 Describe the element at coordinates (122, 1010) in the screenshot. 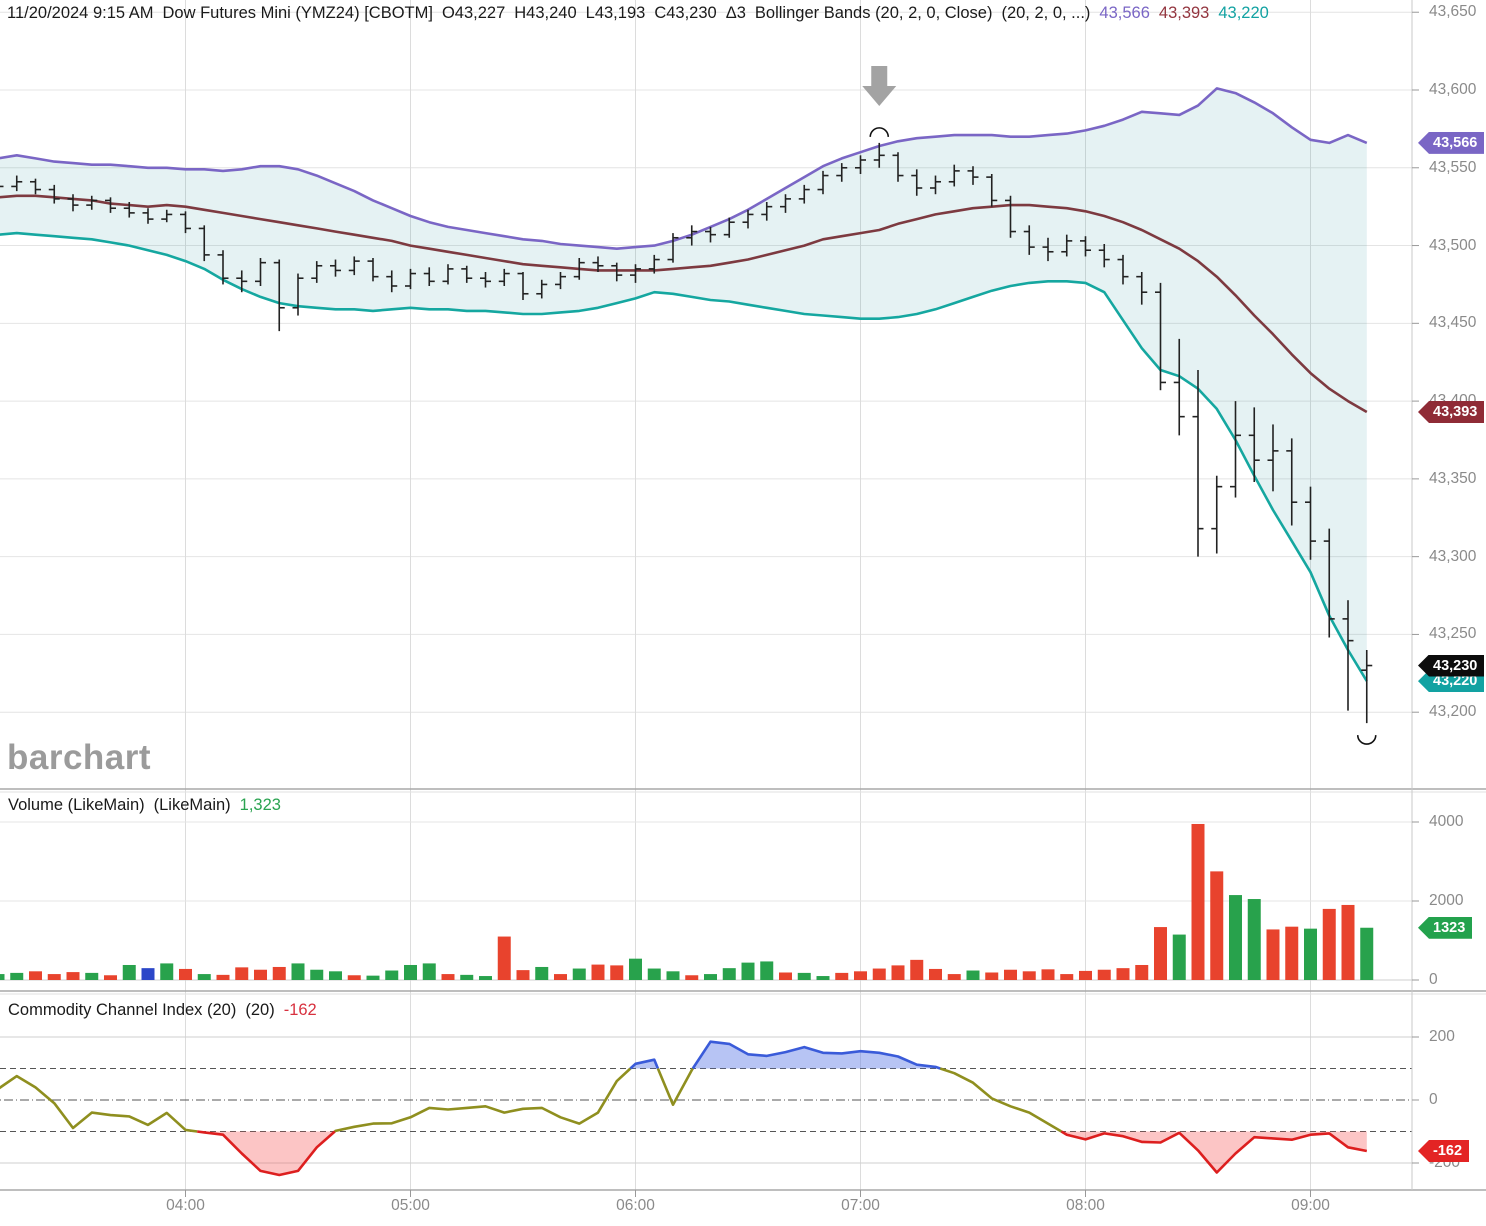

I see `cci-label: Commodity Channel Index (20)` at that location.